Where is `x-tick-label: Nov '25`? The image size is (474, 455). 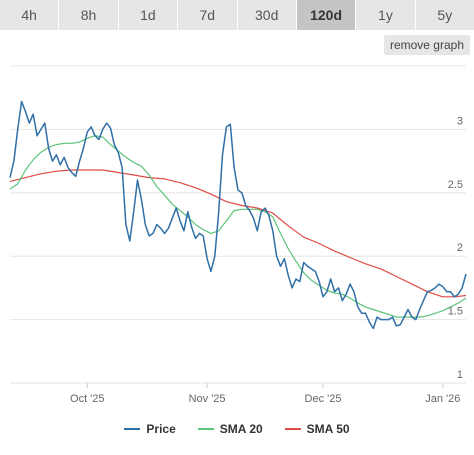
x-tick-label: Nov '25 is located at coordinates (207, 399).